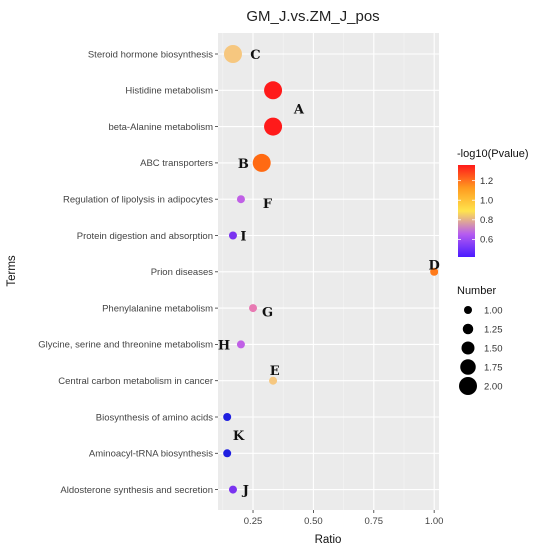 This screenshot has height=548, width=550. I want to click on chart-title: GM_J.vs.ZM_J_pos, so click(312, 16).